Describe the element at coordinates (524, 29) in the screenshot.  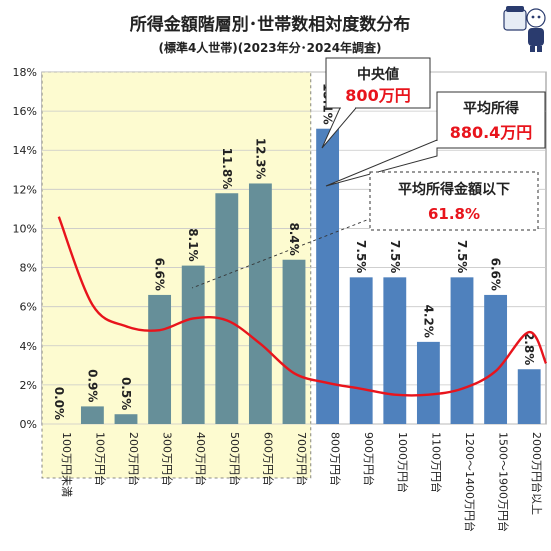
I see `mascot-icon` at that location.